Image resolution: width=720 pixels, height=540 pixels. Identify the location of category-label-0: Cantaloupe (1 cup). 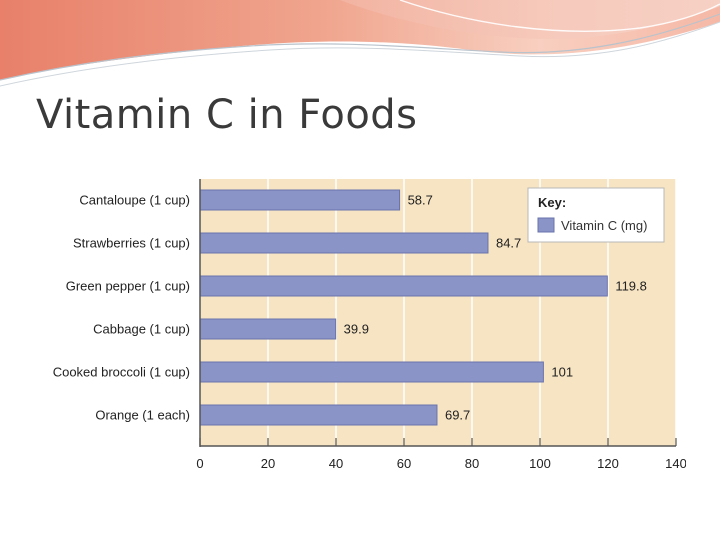
(134, 200).